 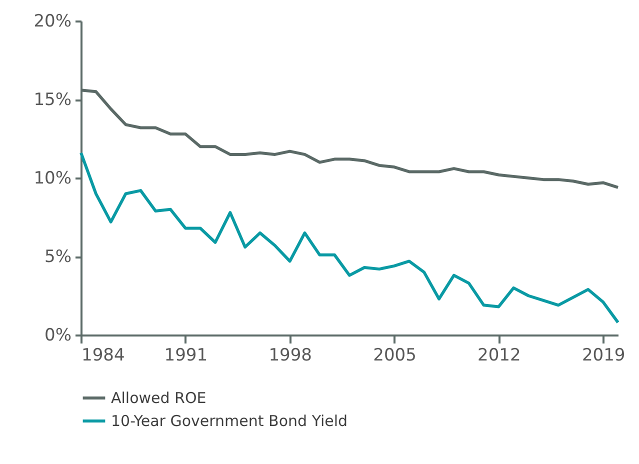 What do you see at coordinates (290, 356) in the screenshot?
I see `x-tick-label: 1998` at bounding box center [290, 356].